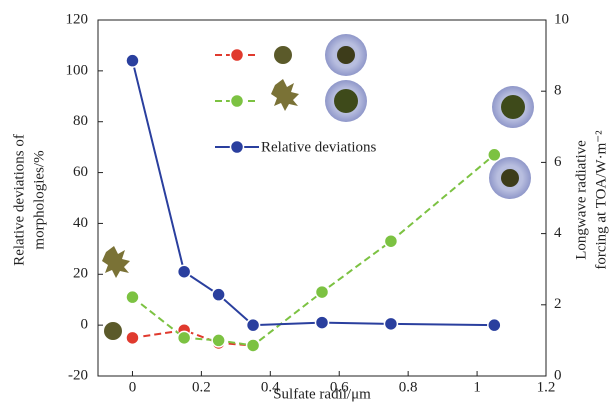 The height and width of the screenshot is (403, 616). What do you see at coordinates (558, 304) in the screenshot?
I see `y2-tick-label: 2` at bounding box center [558, 304].